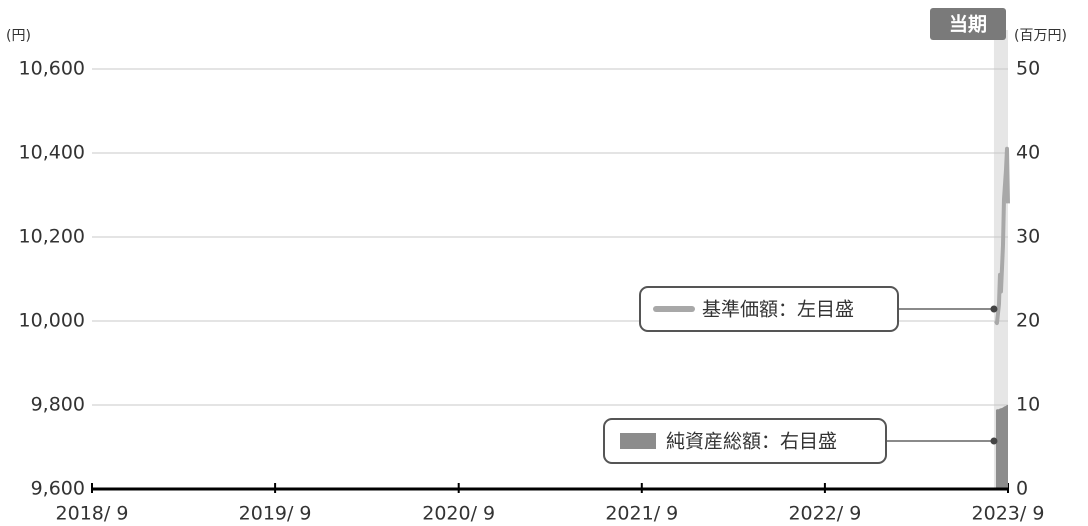 The image size is (1088, 526). What do you see at coordinates (52, 237) in the screenshot?
I see `y-tick-label: 10,200` at bounding box center [52, 237].